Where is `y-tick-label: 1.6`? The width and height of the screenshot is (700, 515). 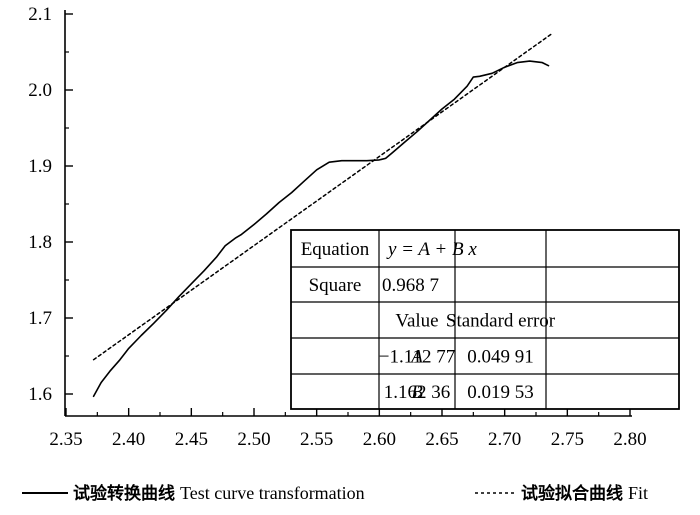
y-tick-label: 1.6 is located at coordinates (40, 394).